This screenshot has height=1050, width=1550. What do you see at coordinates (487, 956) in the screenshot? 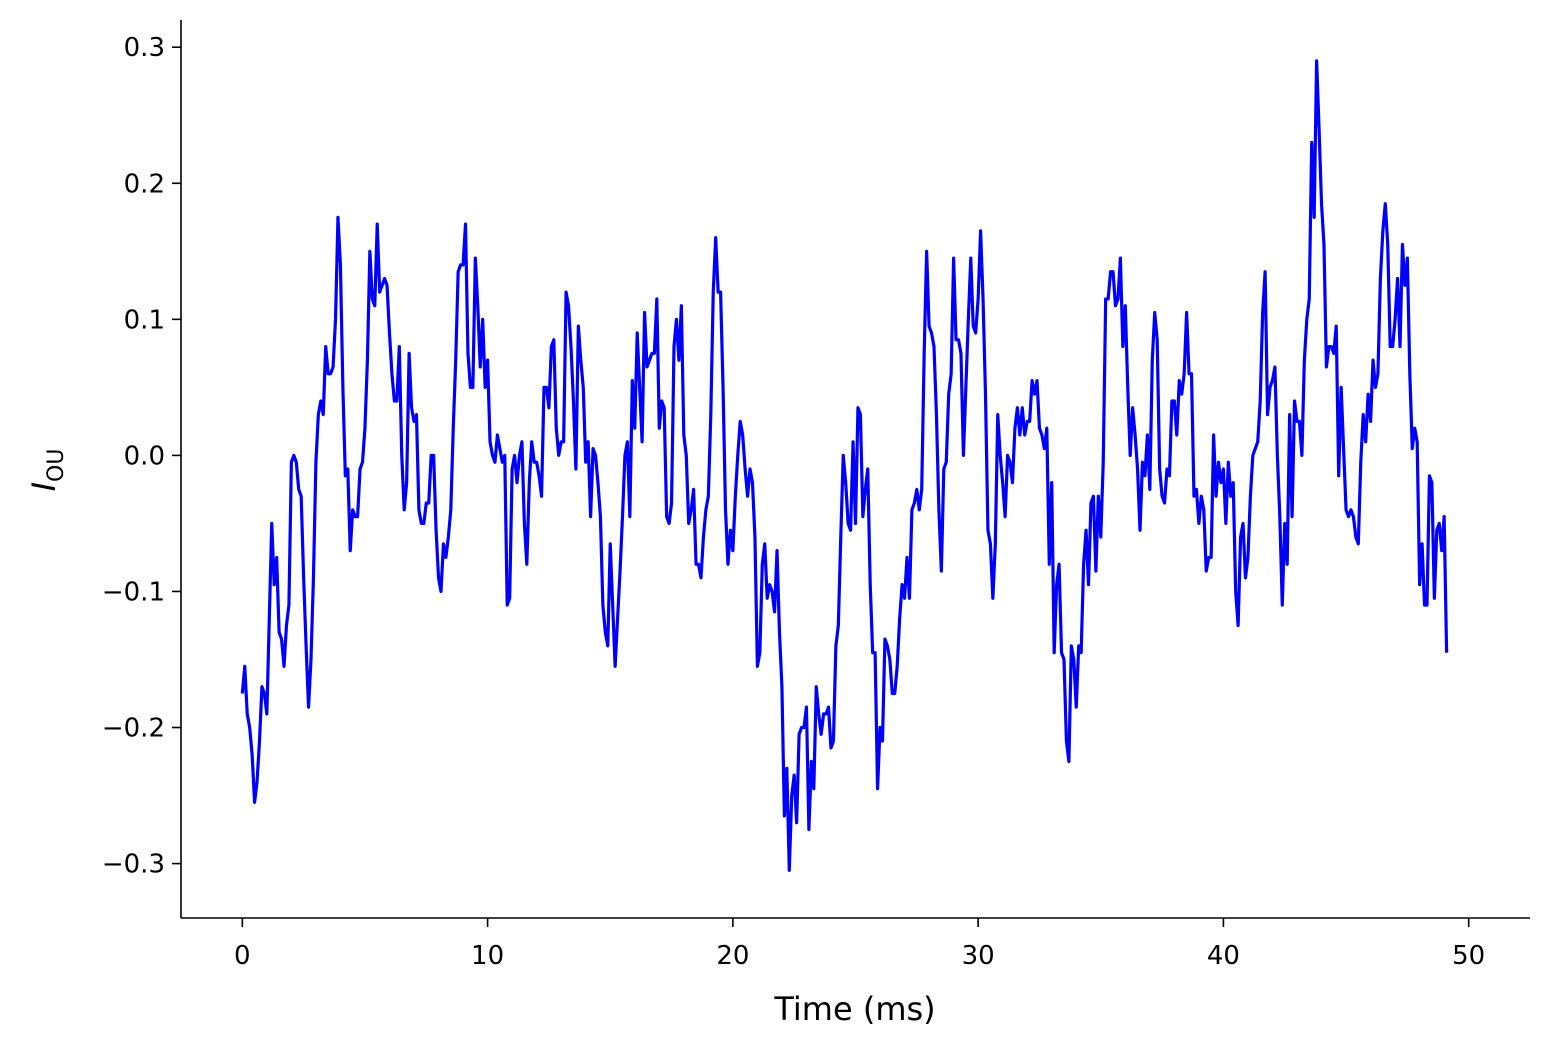
I see `x-tick-label: 10` at bounding box center [487, 956].